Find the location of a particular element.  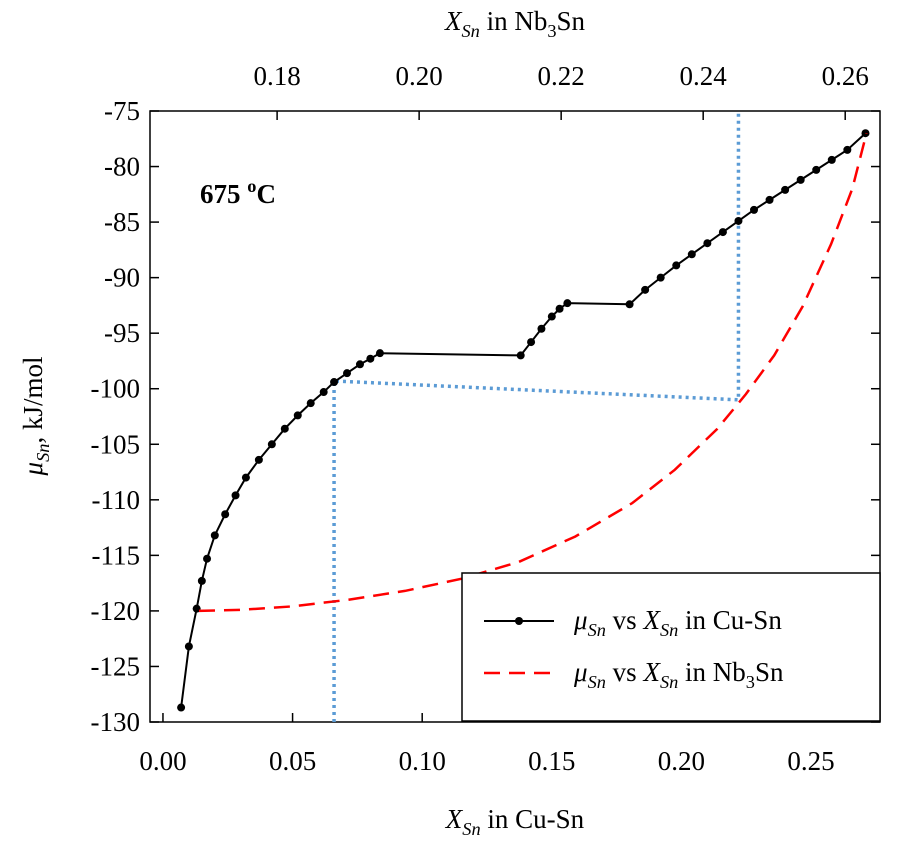

y-tick-label: -120 is located at coordinates (116, 611).